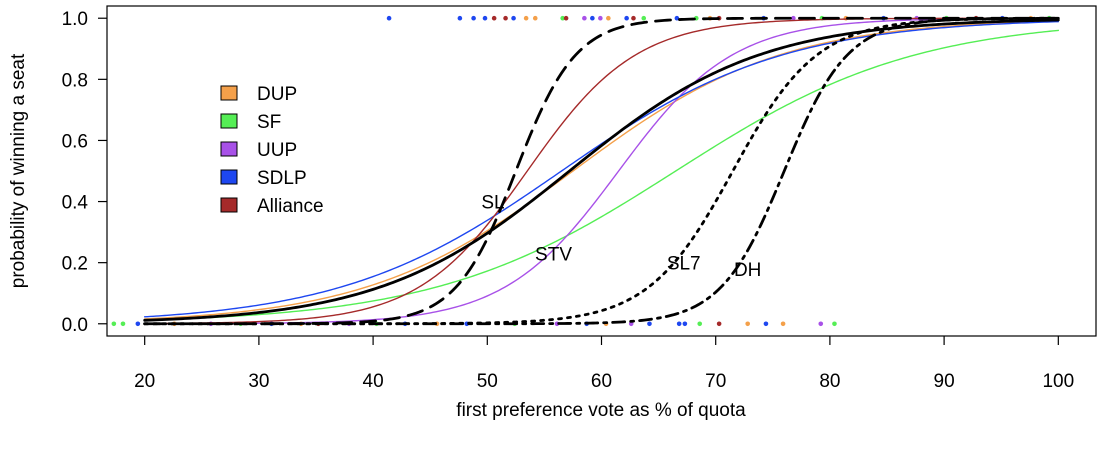 The width and height of the screenshot is (1107, 451). I want to click on x-axis: 20 30 40 50 60 70 80 90 100, so click(604, 364).